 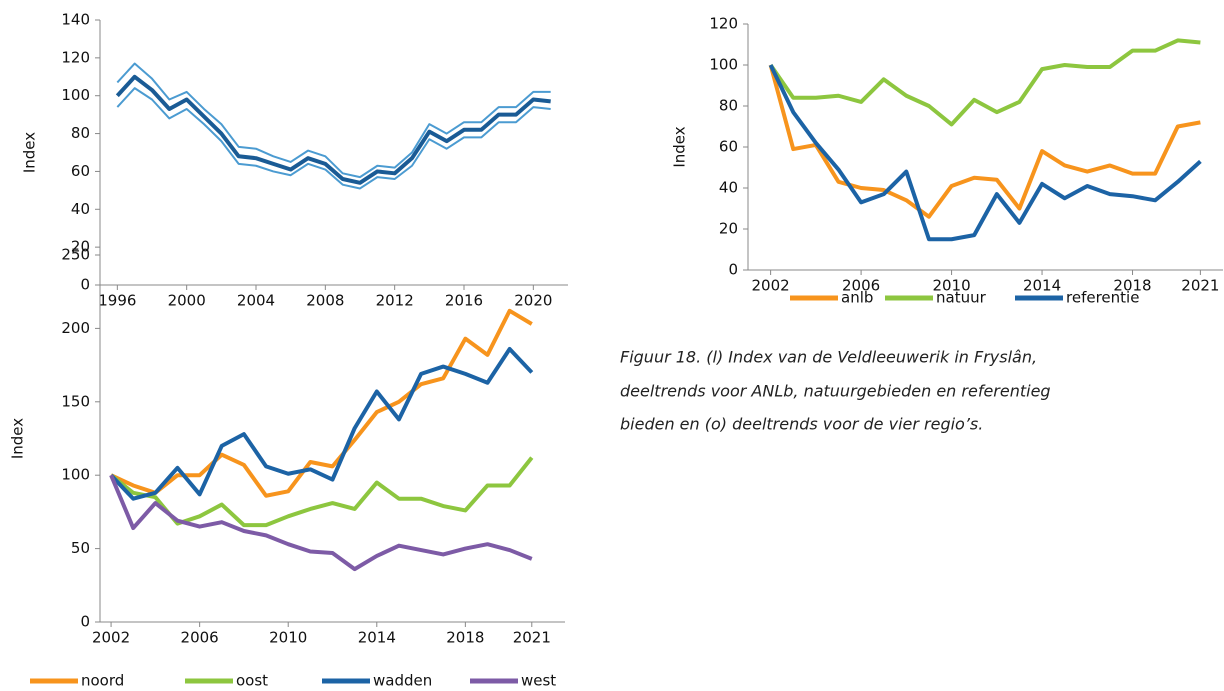 I want to click on y-tick-label: 50, so click(x=80, y=548).